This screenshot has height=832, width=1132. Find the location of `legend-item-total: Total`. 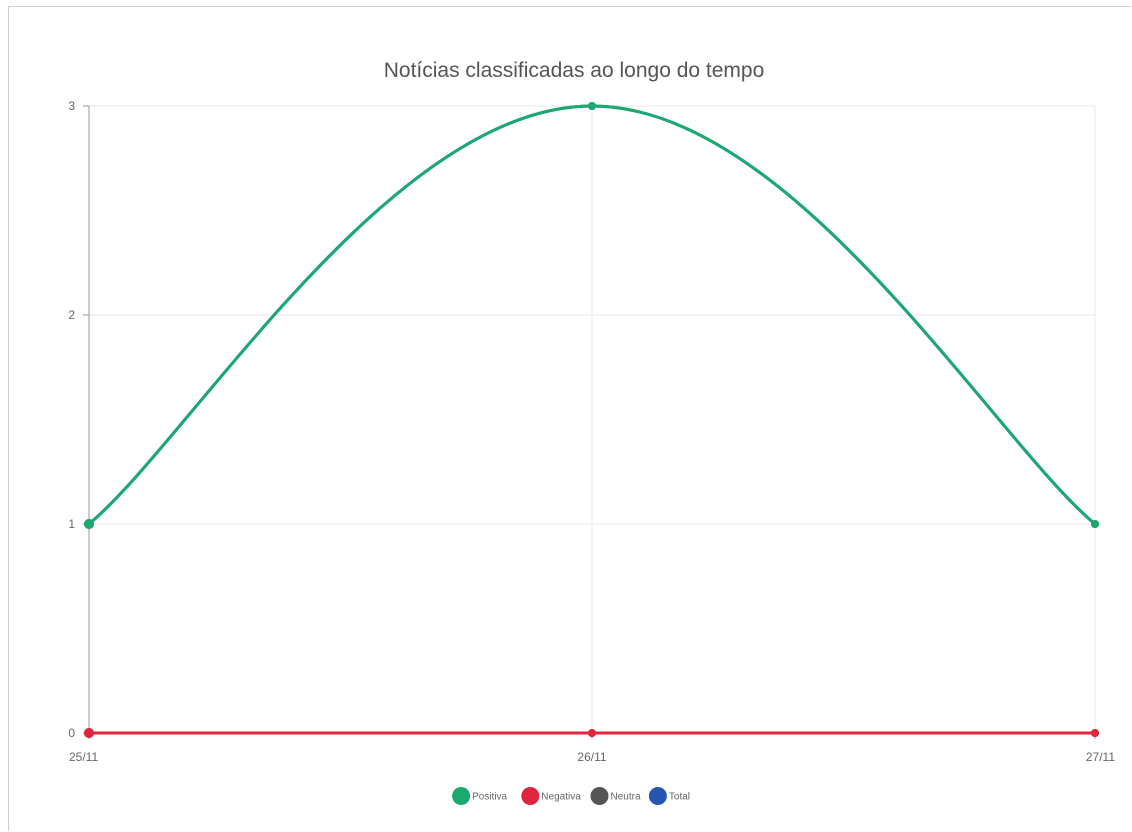

legend-item-total: Total is located at coordinates (669, 796).